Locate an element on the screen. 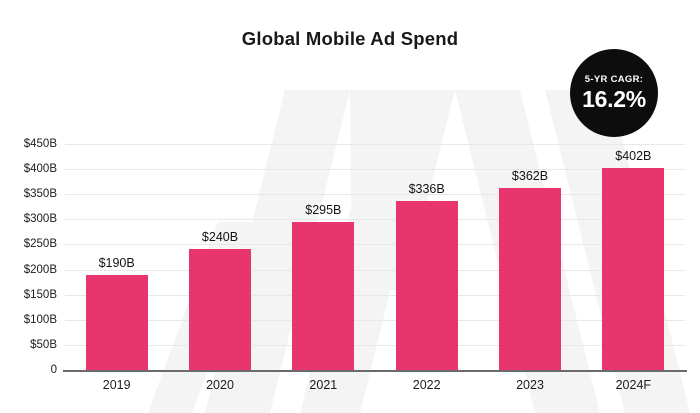 Image resolution: width=700 pixels, height=413 pixels. cagr-badge: 5-YR CAGR: 16.2% is located at coordinates (614, 93).